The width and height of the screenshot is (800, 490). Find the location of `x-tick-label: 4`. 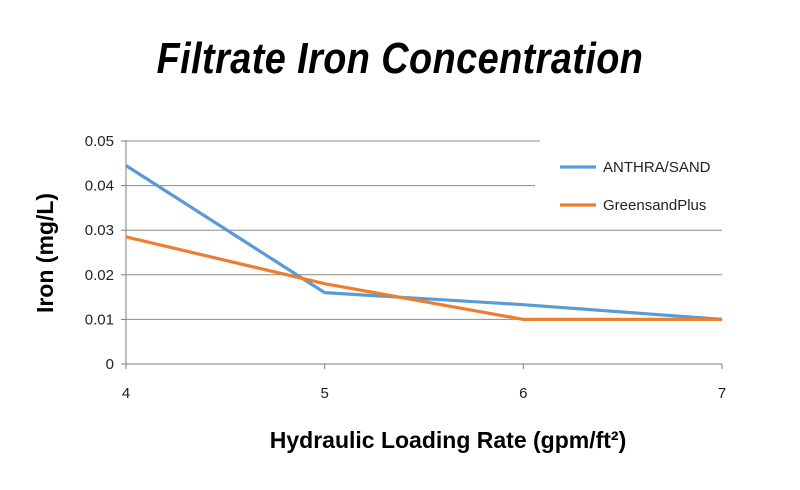

x-tick-label: 4 is located at coordinates (126, 393).